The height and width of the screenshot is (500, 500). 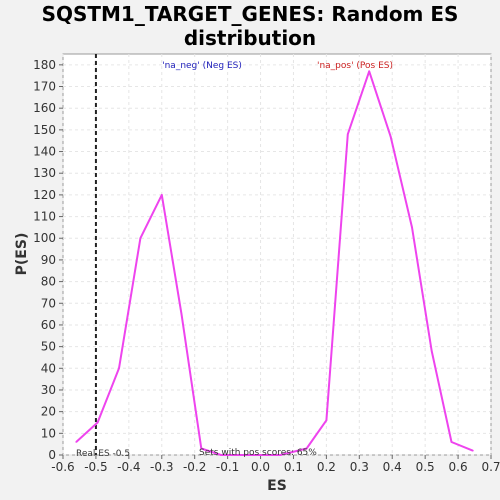 I want to click on x-tick-label: -0.2, so click(x=194, y=467).